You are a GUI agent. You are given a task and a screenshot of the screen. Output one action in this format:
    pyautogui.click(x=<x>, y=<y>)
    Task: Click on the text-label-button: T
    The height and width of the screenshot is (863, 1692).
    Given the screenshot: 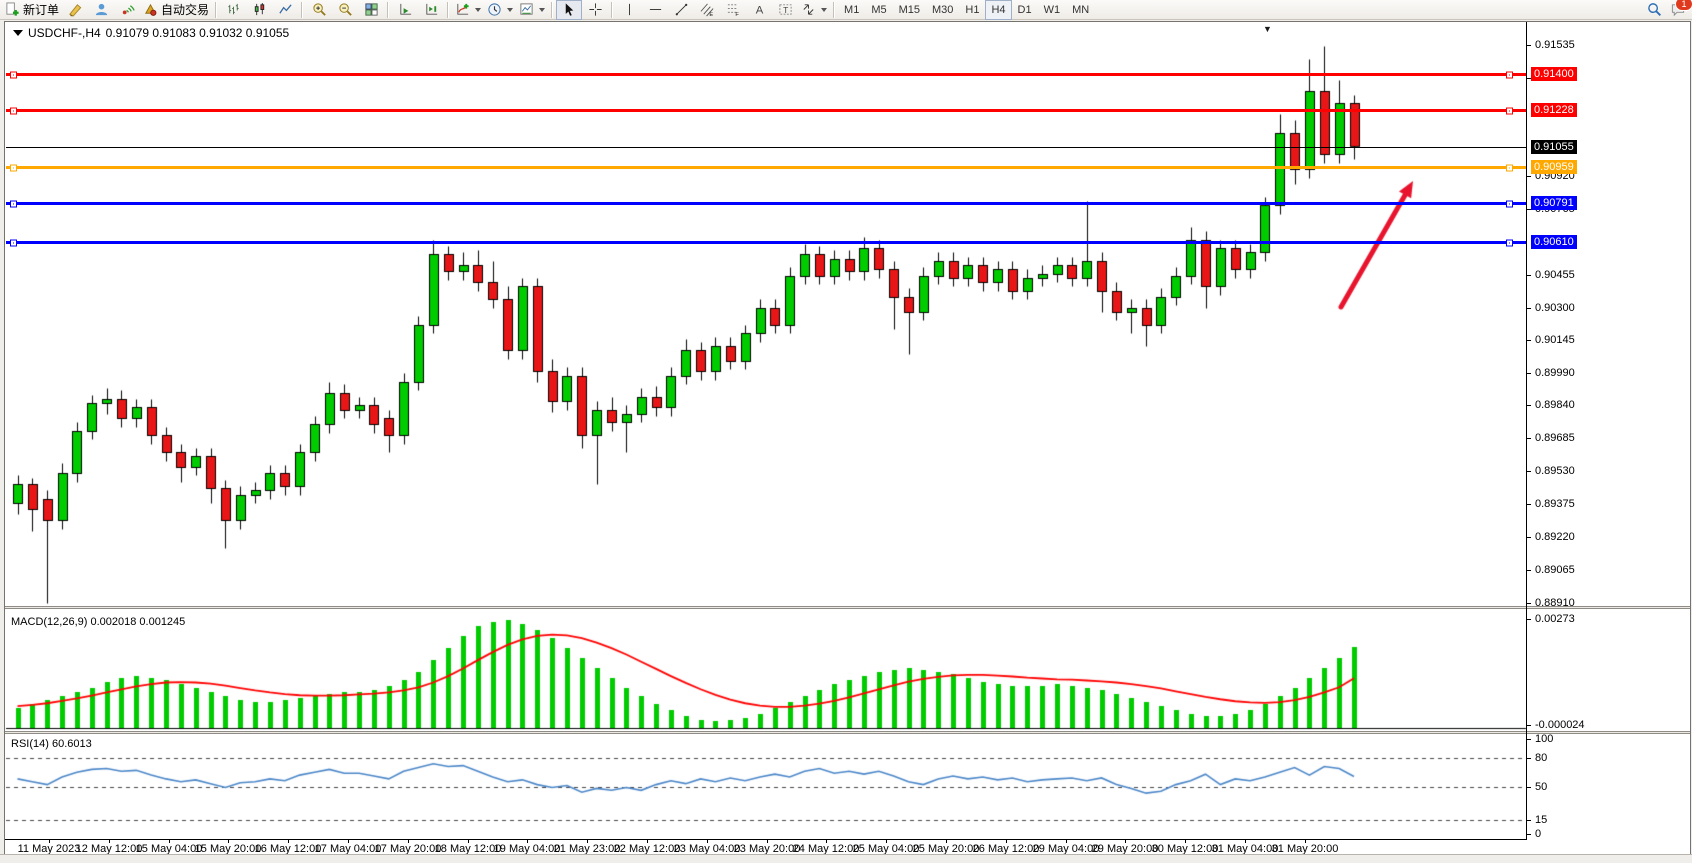 What is the action you would take?
    pyautogui.click(x=785, y=10)
    